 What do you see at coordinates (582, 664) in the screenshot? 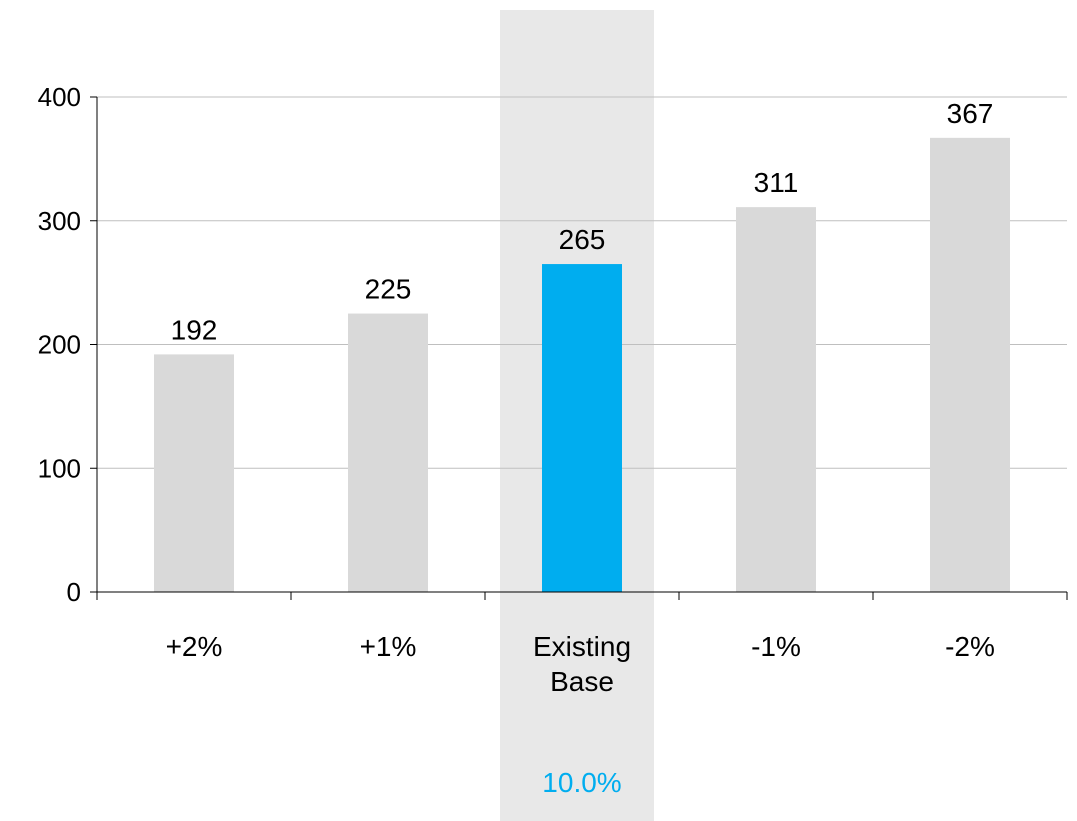
I see `category-label: Existing Base` at bounding box center [582, 664].